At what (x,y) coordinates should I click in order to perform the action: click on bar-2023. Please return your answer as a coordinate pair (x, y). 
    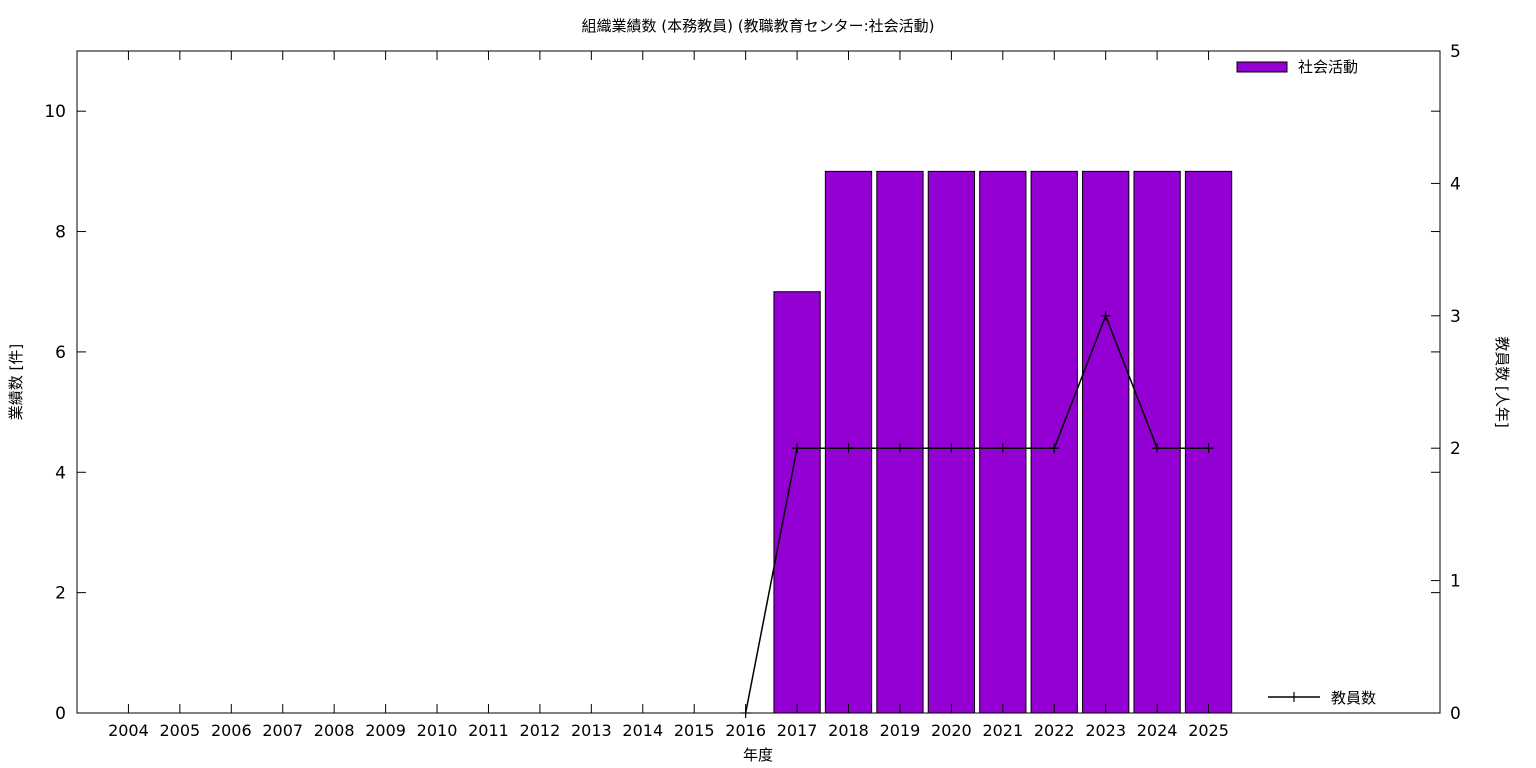
    Looking at the image, I should click on (1106, 442).